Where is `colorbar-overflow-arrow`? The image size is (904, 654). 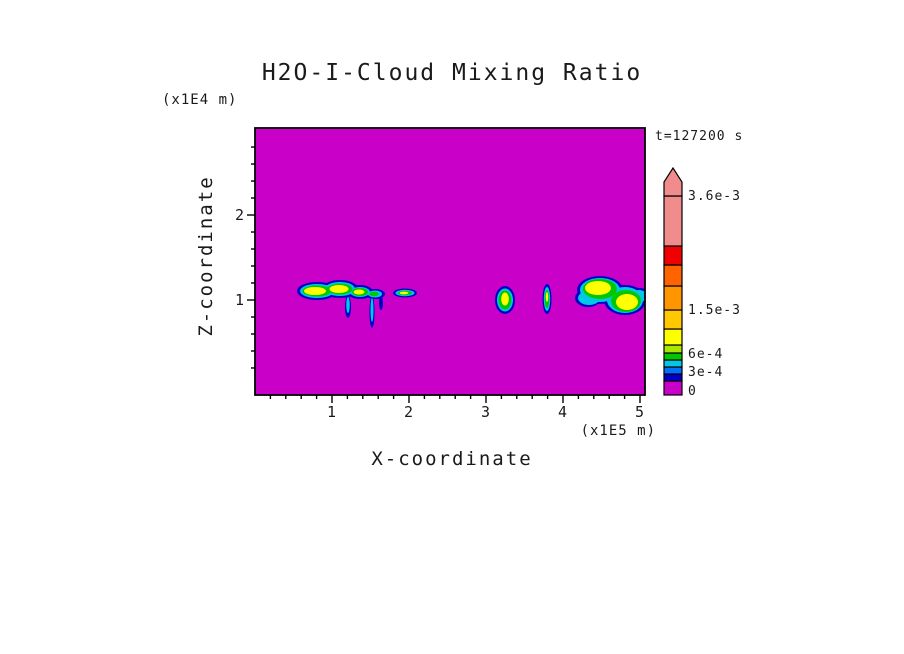 colorbar-overflow-arrow is located at coordinates (673, 181).